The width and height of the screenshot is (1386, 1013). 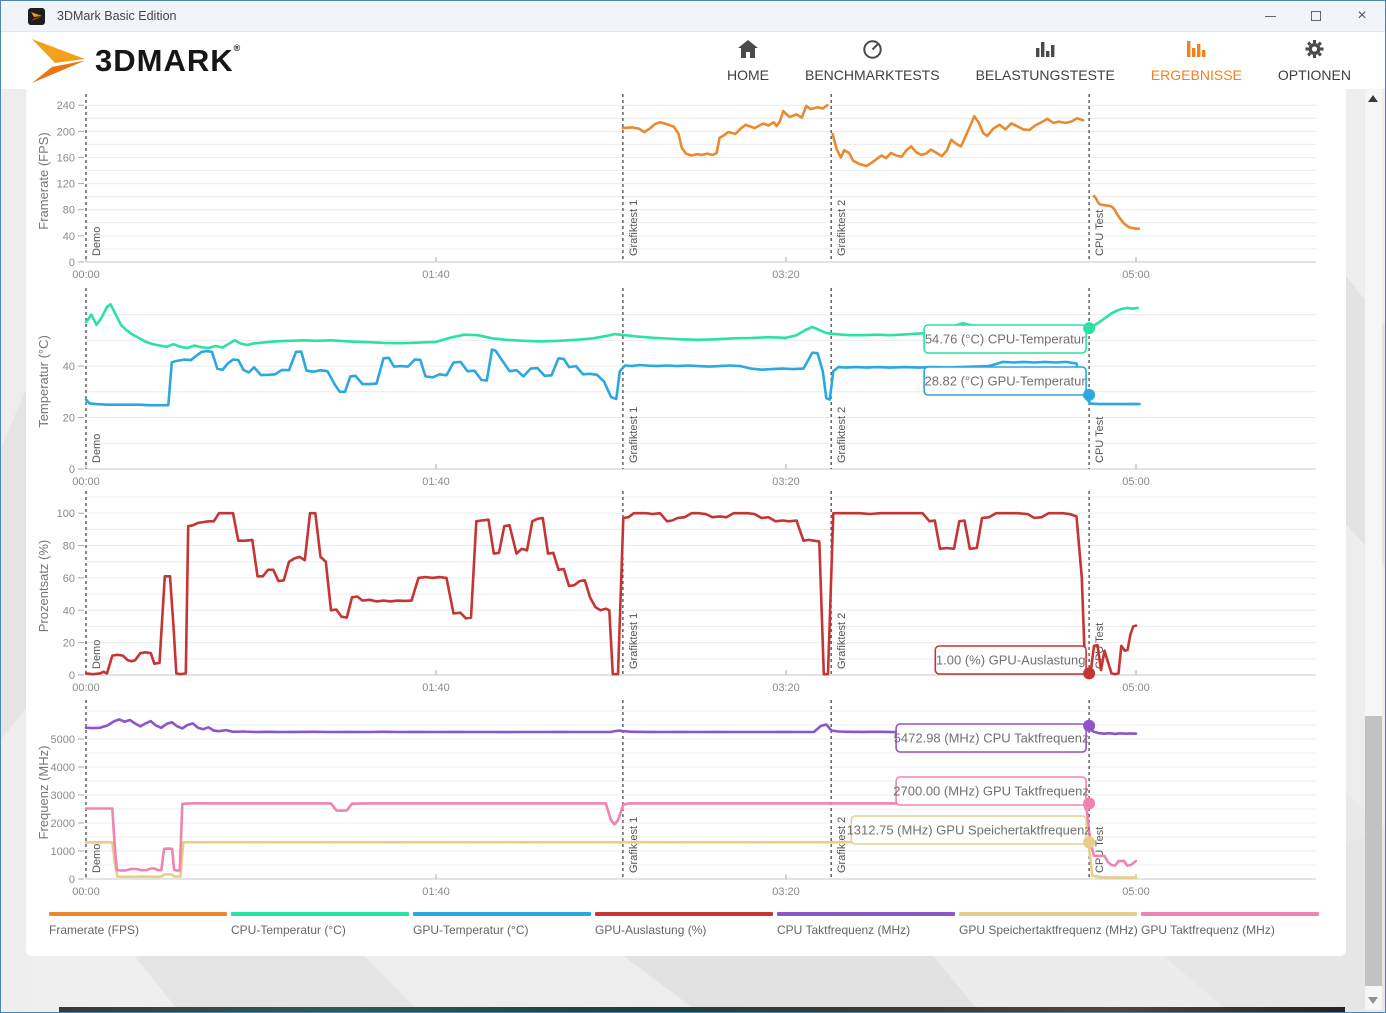 I want to click on scroll-up-icon, so click(x=1373, y=98).